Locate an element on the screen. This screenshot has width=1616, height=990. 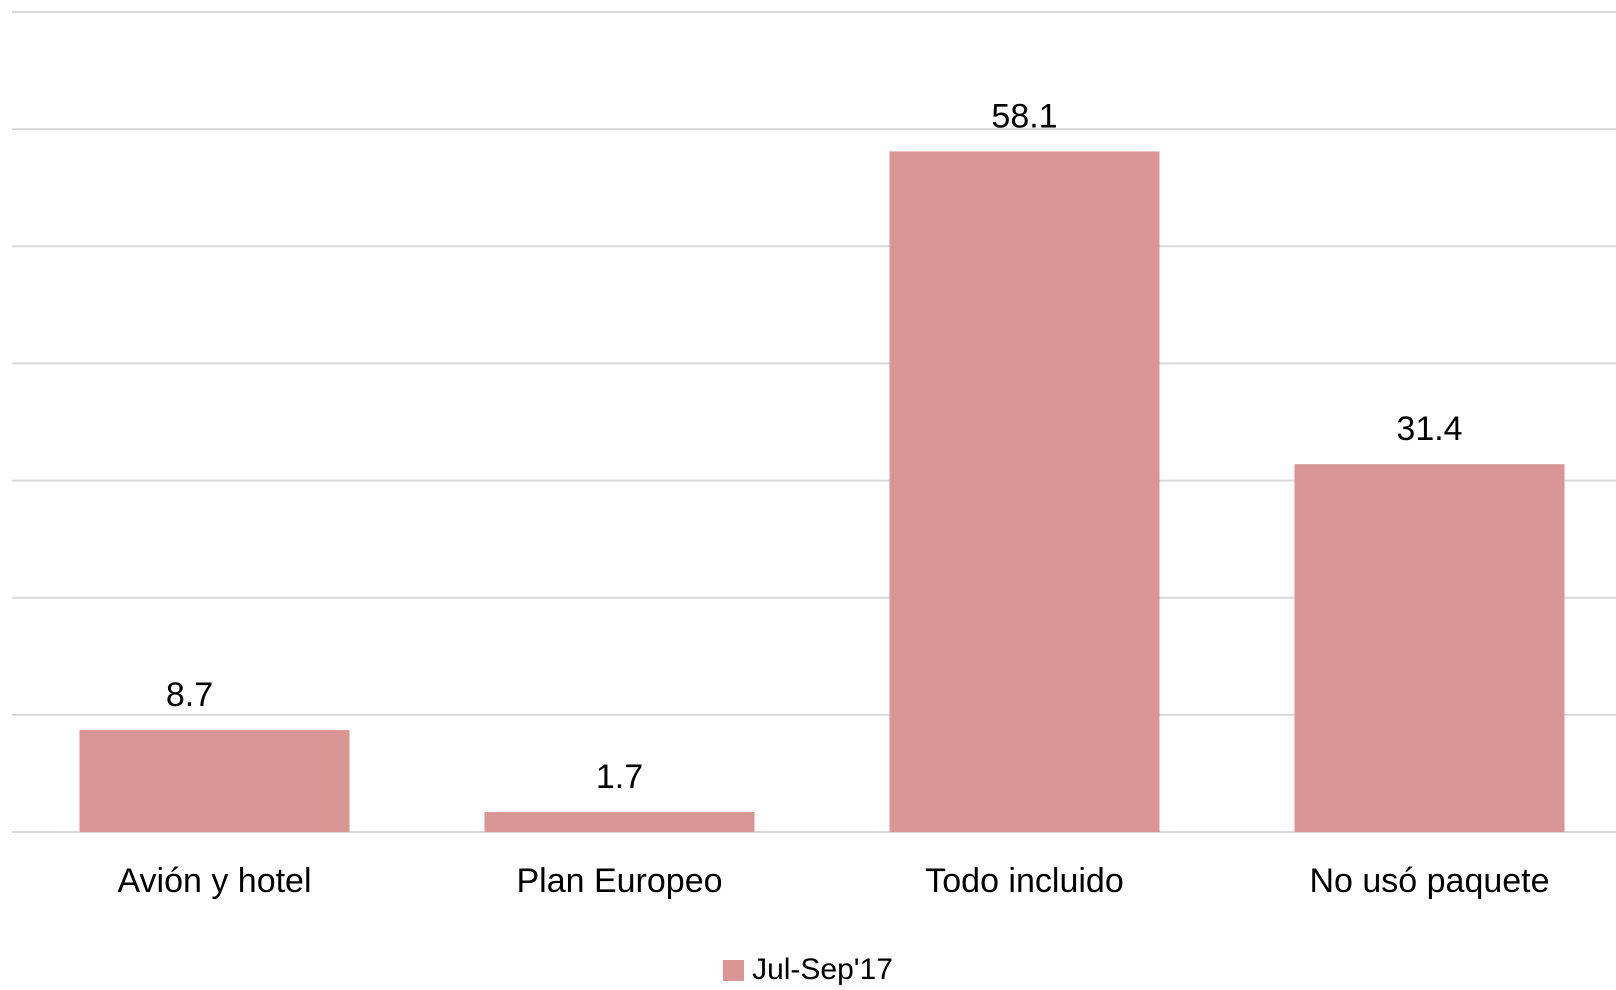
legend-swatch is located at coordinates (734, 970).